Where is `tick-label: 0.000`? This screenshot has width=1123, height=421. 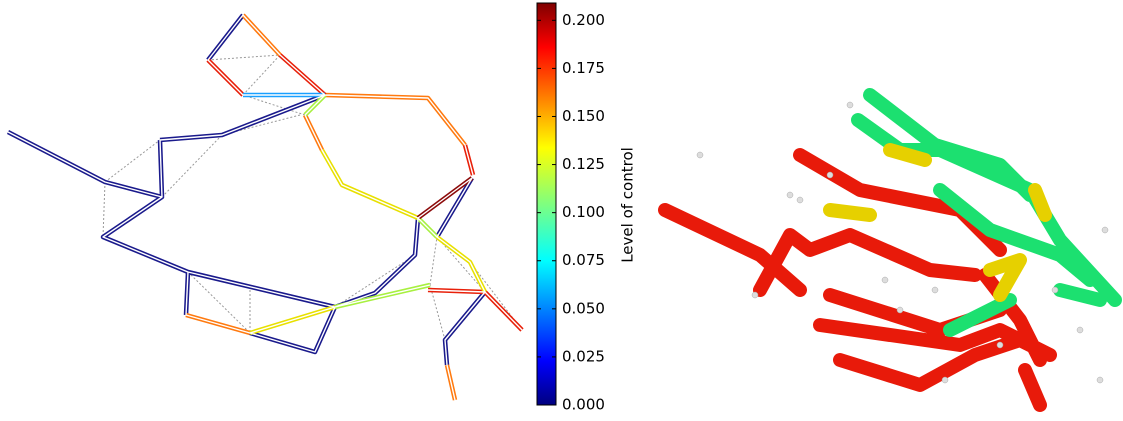
tick-label: 0.000 is located at coordinates (583, 405).